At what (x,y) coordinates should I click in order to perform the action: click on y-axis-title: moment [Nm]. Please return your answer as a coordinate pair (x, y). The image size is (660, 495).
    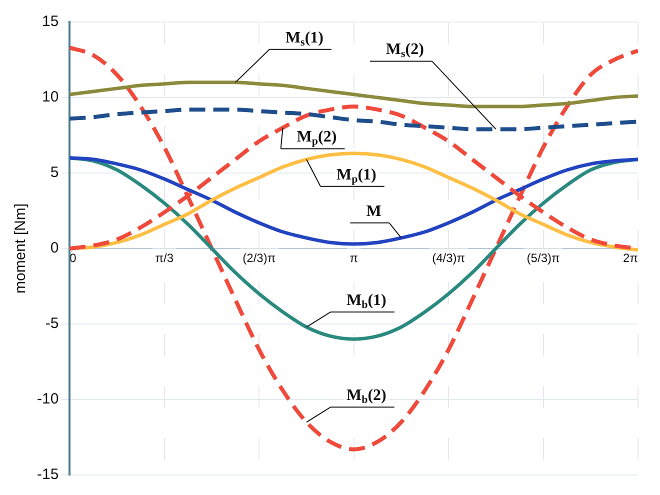
    Looking at the image, I should click on (21, 248).